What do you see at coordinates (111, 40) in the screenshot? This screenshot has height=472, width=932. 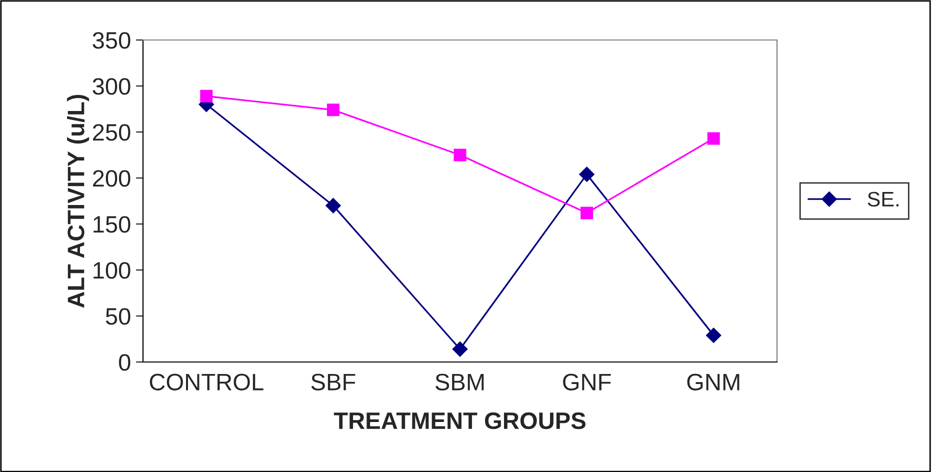 I see `y-tick-label: 350` at bounding box center [111, 40].